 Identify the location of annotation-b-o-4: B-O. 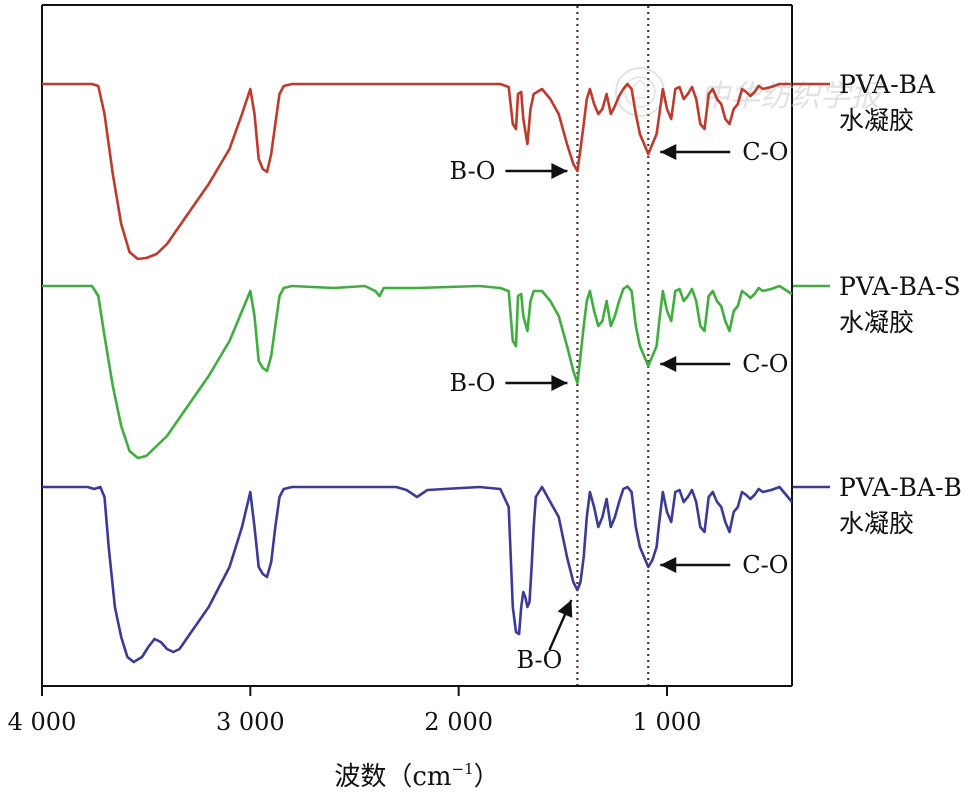
(544, 636).